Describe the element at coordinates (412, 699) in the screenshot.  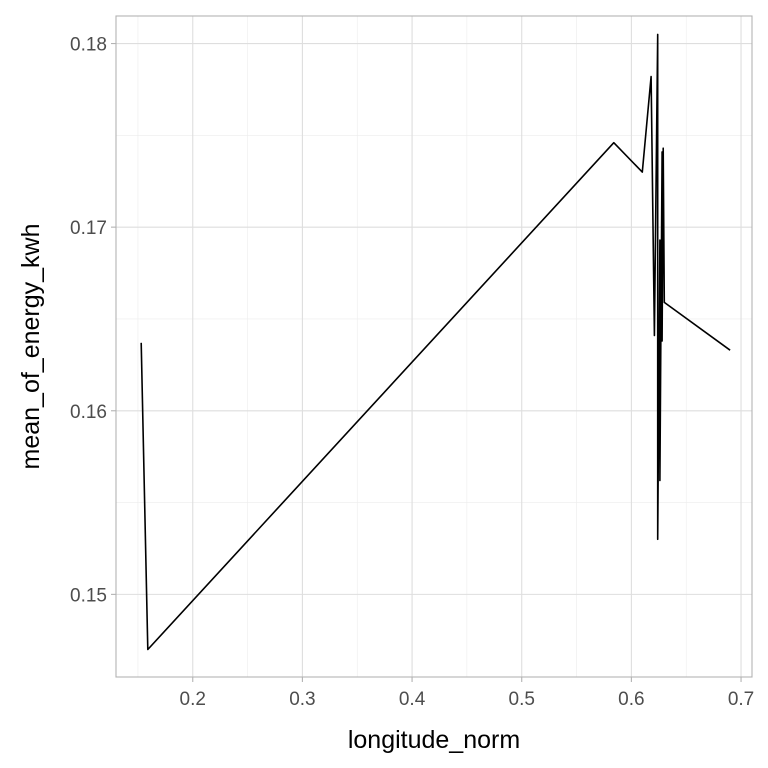
I see `x-tick-label: 0.4` at that location.